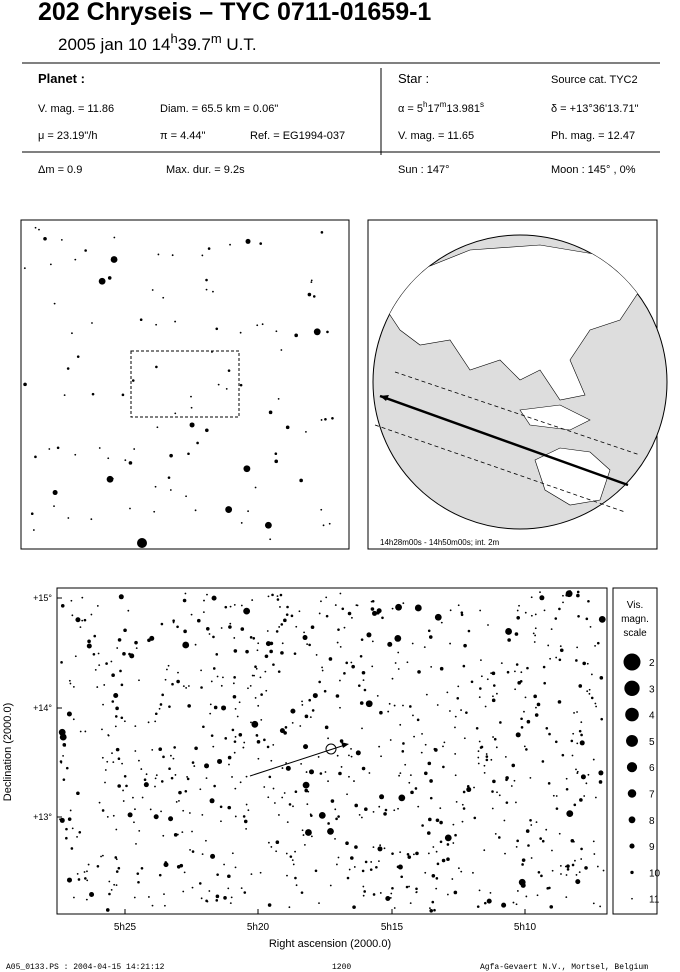 Image resolution: width=680 pixels, height=972 pixels. Describe the element at coordinates (593, 170) in the screenshot. I see `moon: Moon : 145° , 0%` at that location.